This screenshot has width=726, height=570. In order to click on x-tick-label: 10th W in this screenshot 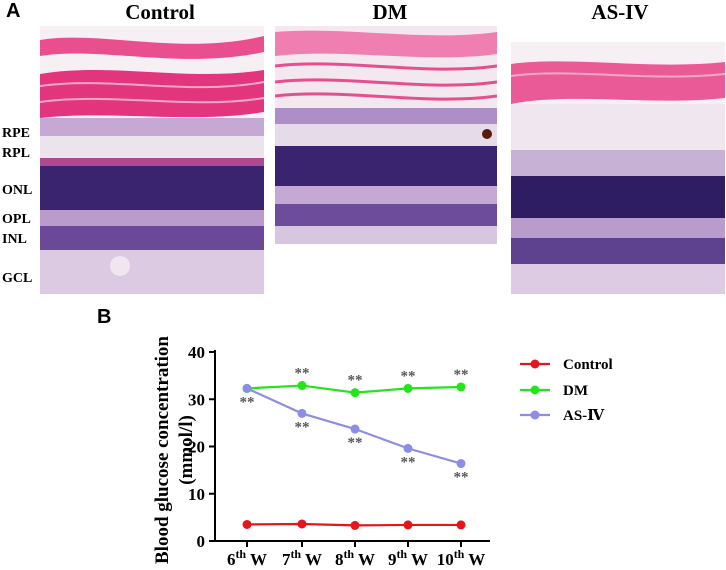, I will do `click(461, 558)`.